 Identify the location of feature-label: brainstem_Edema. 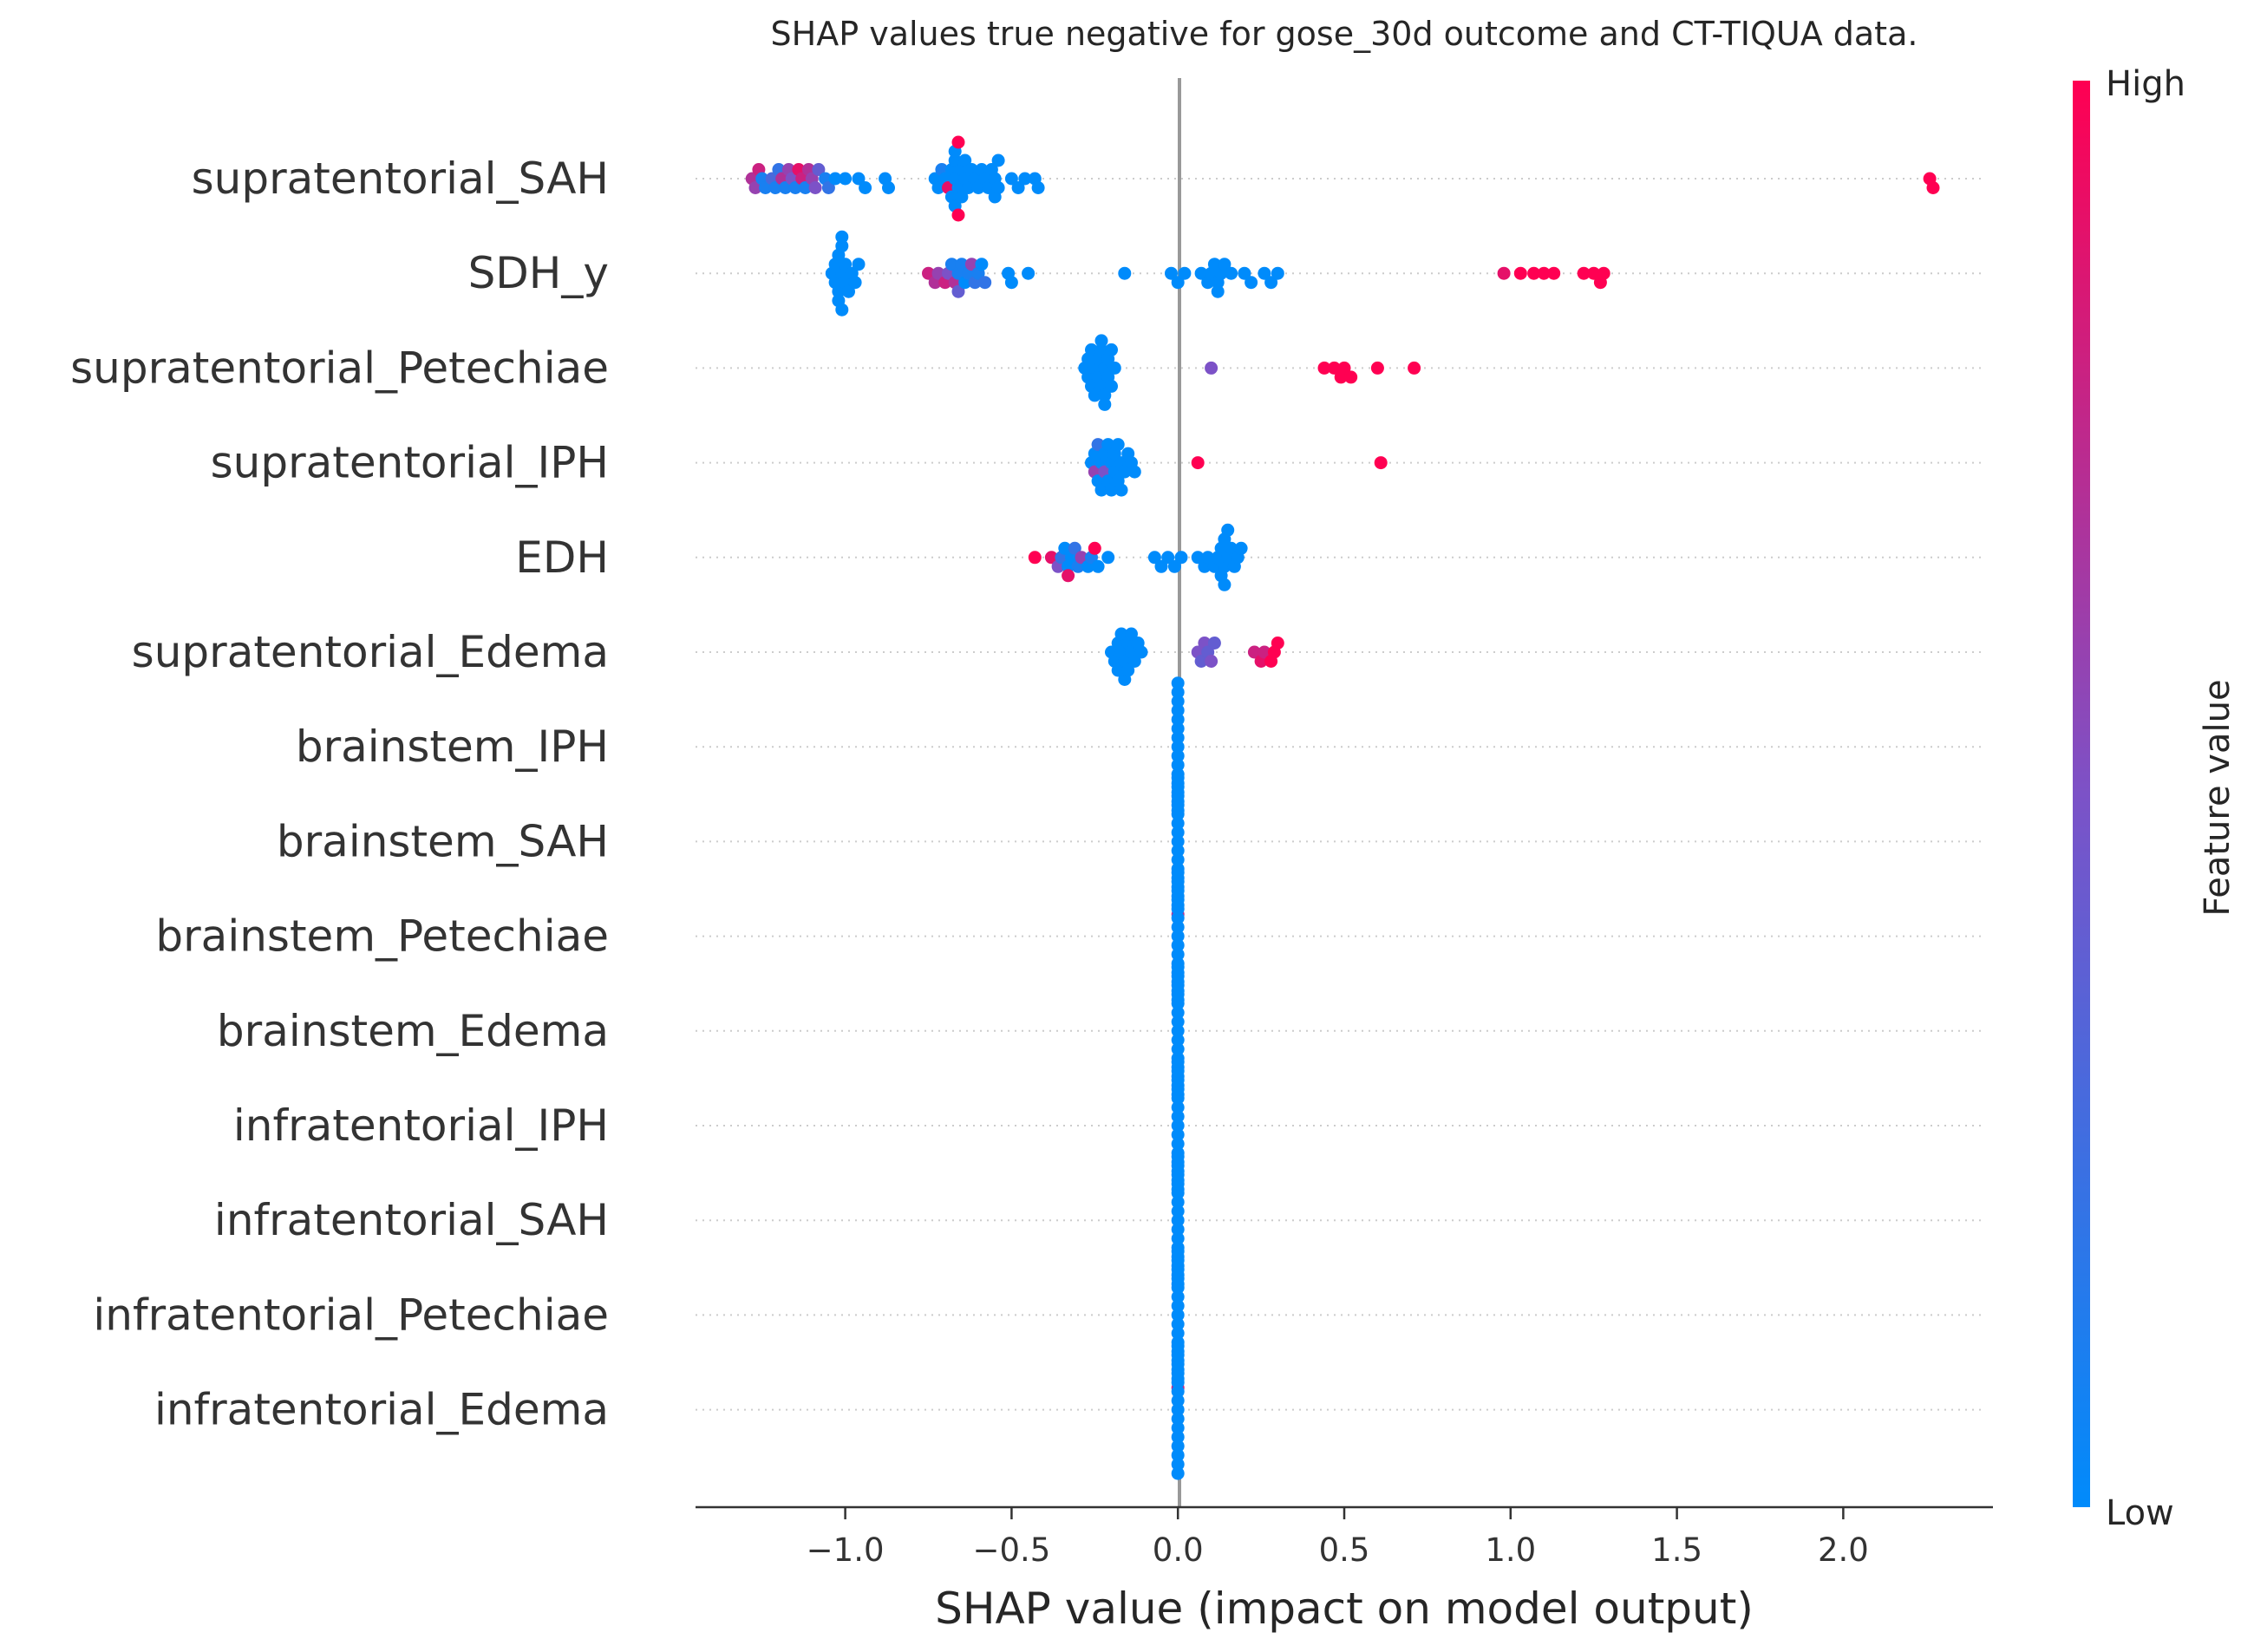
(413, 1031).